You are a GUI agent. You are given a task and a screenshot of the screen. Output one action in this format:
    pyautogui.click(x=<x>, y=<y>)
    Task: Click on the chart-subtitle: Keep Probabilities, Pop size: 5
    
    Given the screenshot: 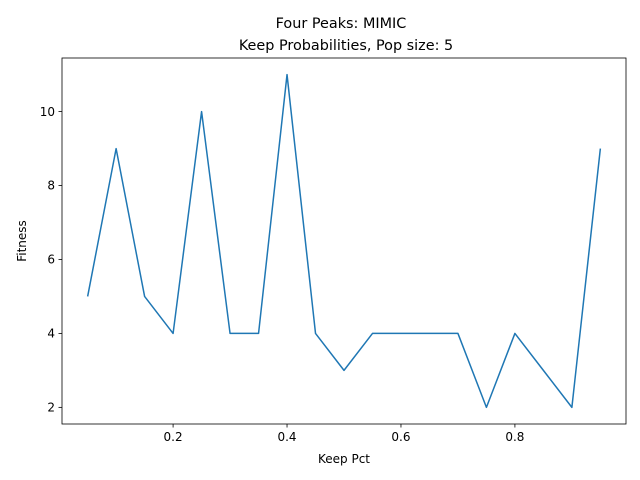 What is the action you would take?
    pyautogui.click(x=346, y=46)
    